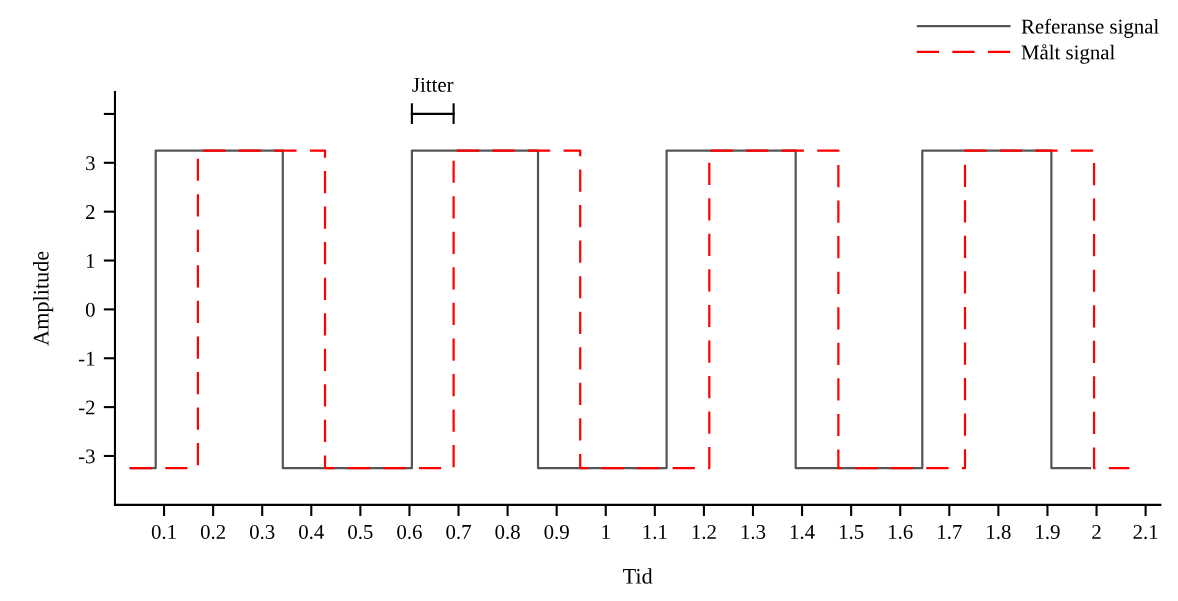  I want to click on x-tick-label: 0.9, so click(556, 532).